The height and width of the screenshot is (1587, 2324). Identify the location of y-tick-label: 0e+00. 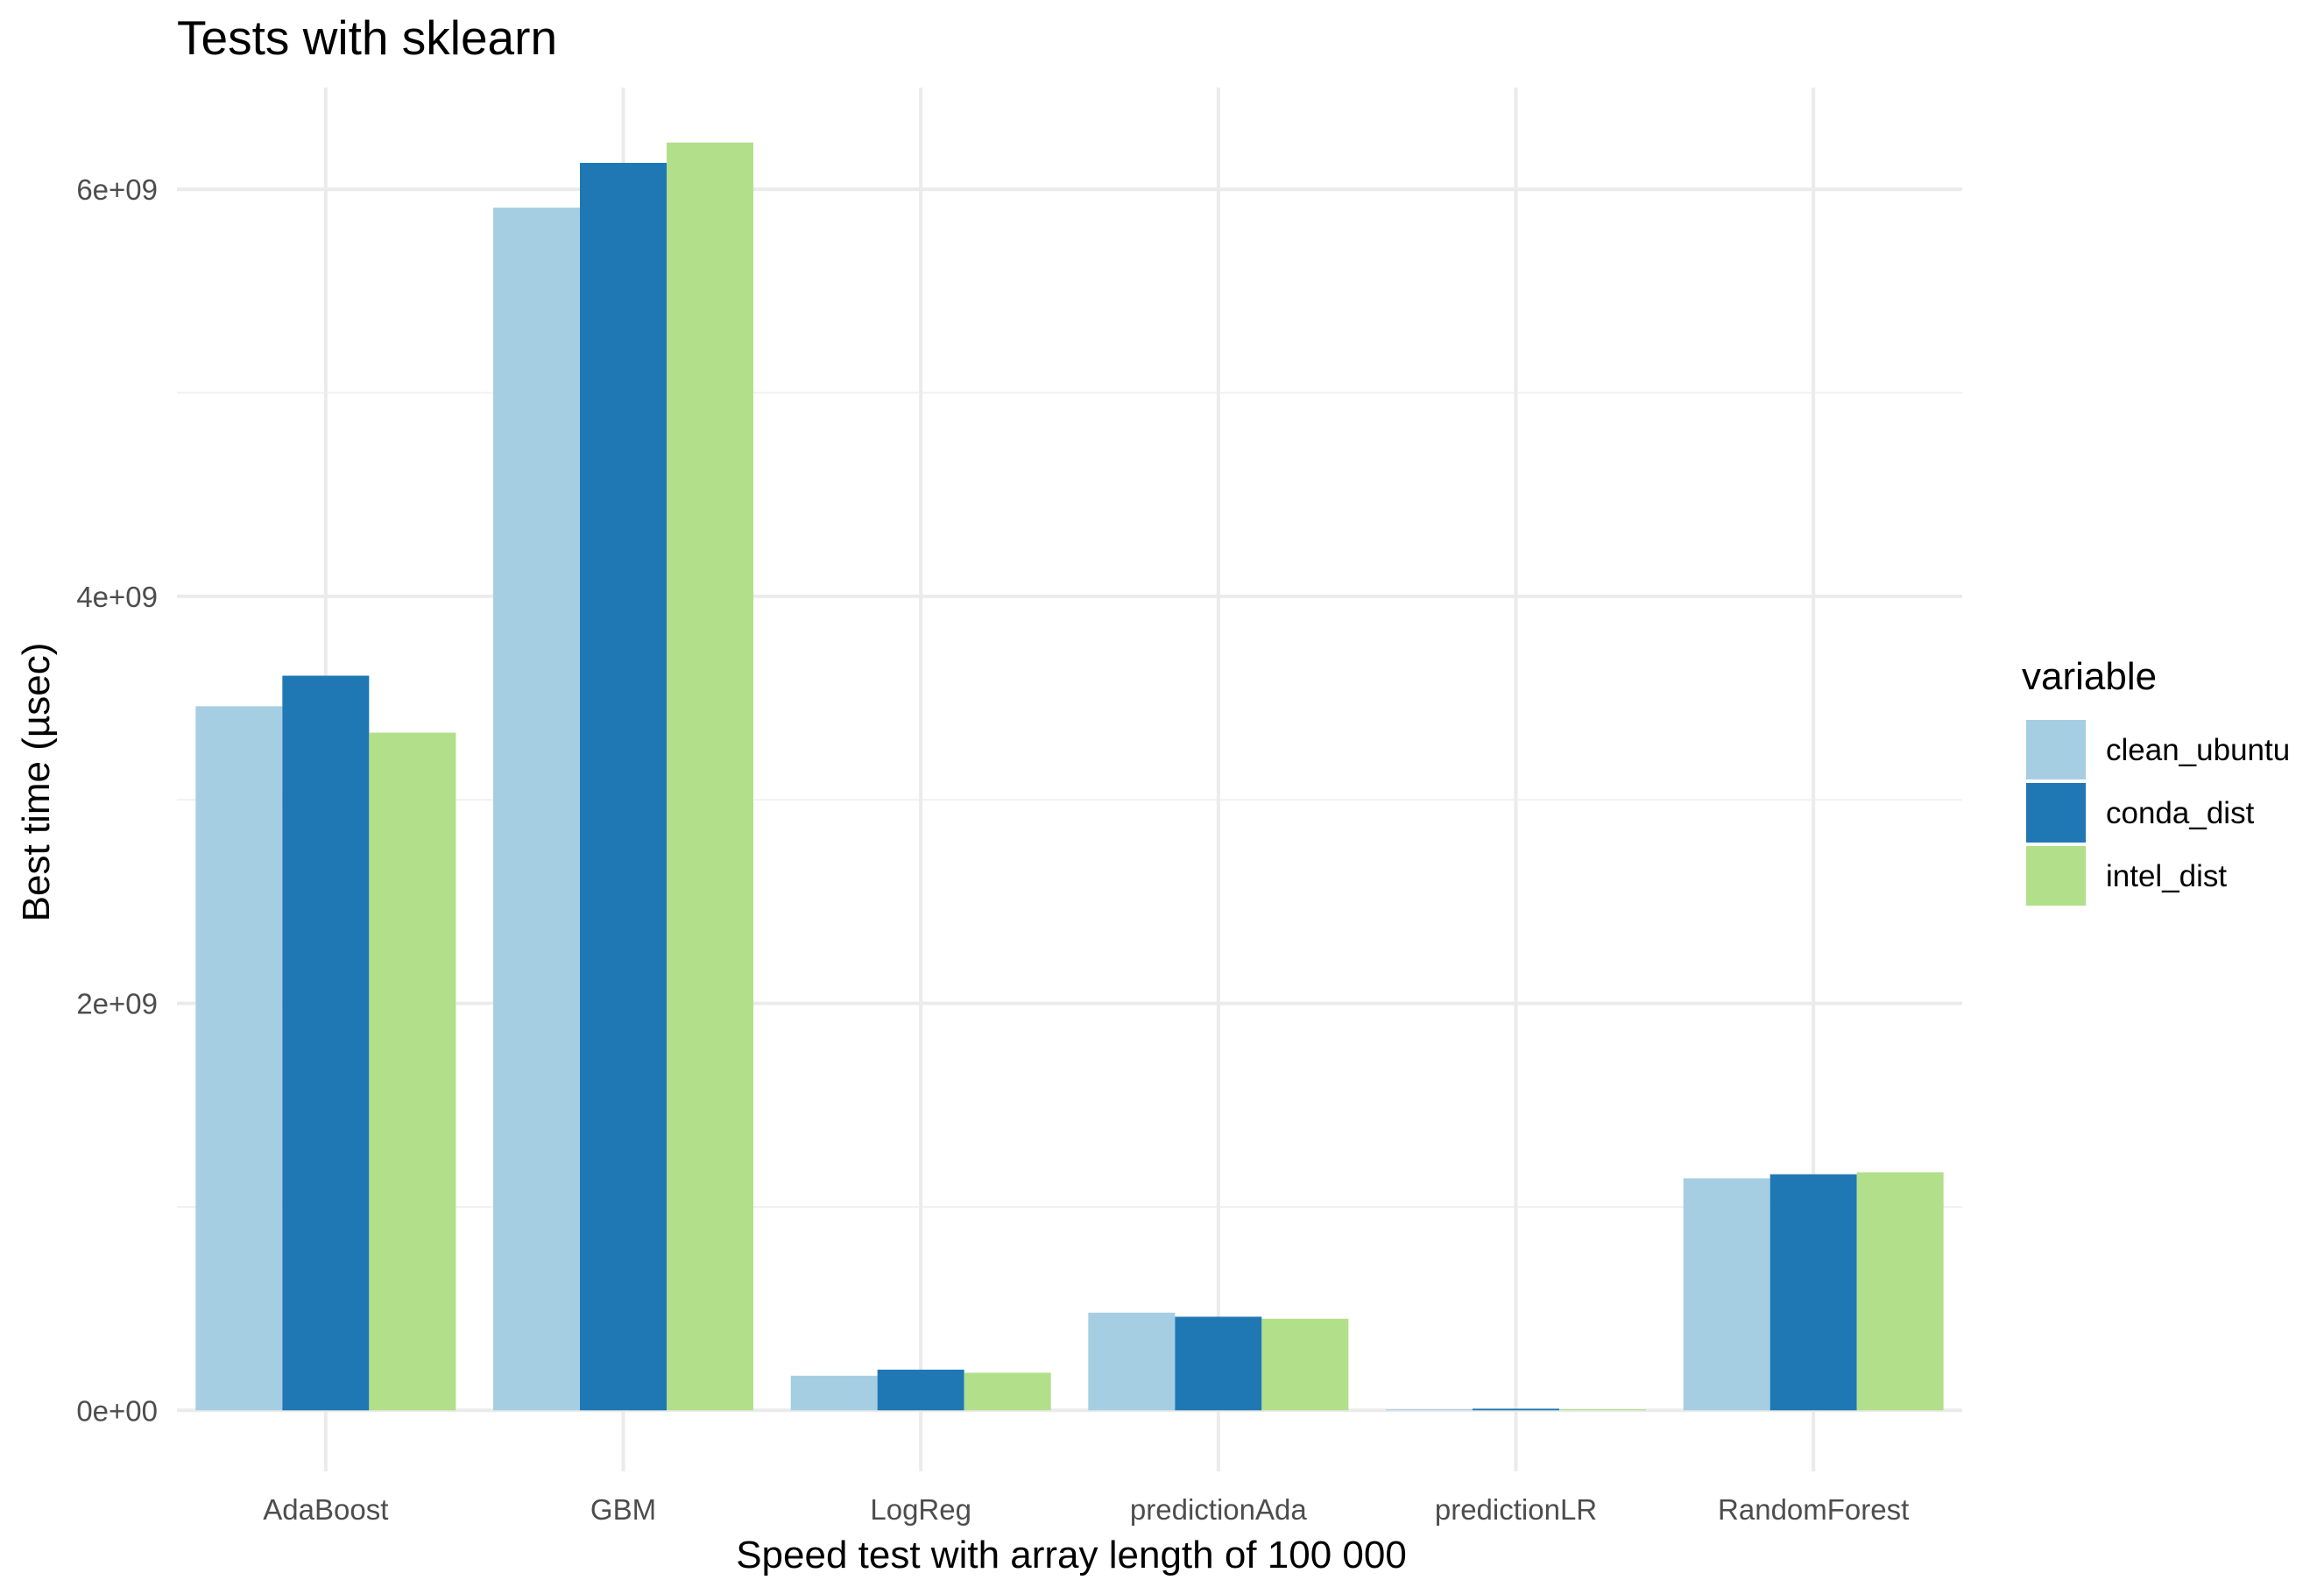
(117, 1410).